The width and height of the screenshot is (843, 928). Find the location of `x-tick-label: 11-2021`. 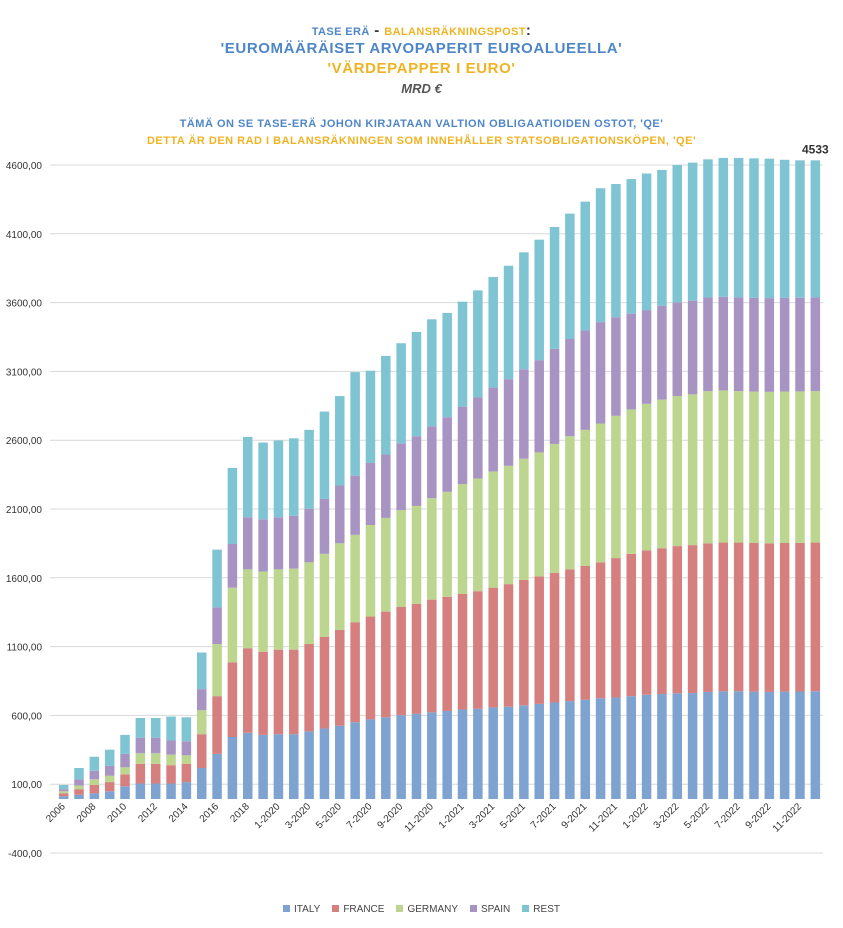

x-tick-label: 11-2021 is located at coordinates (604, 818).